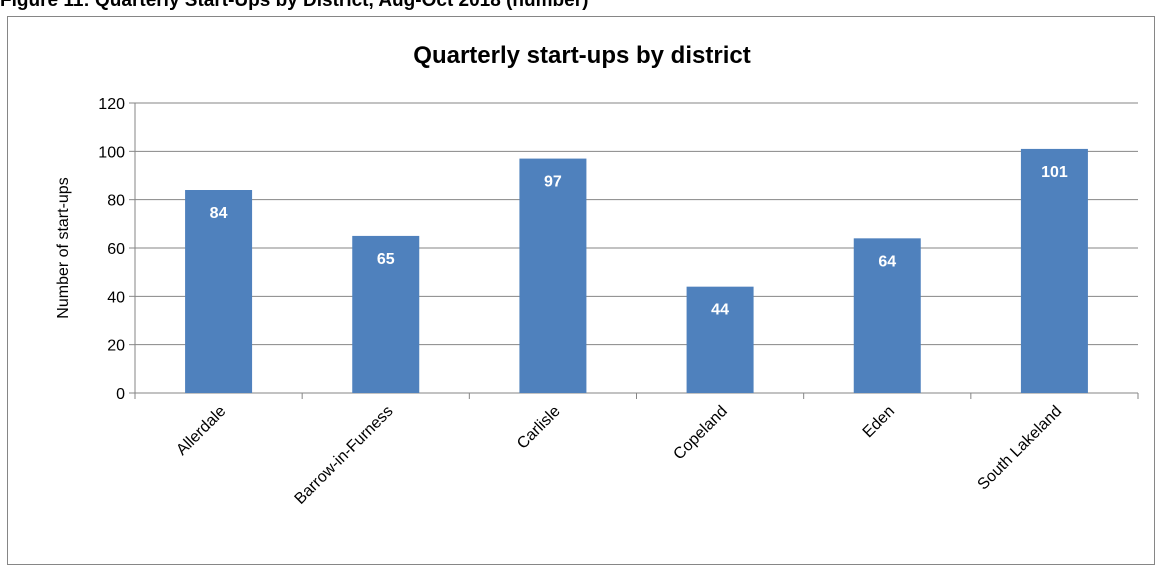  What do you see at coordinates (700, 433) in the screenshot?
I see `x-tick-label: Copeland` at bounding box center [700, 433].